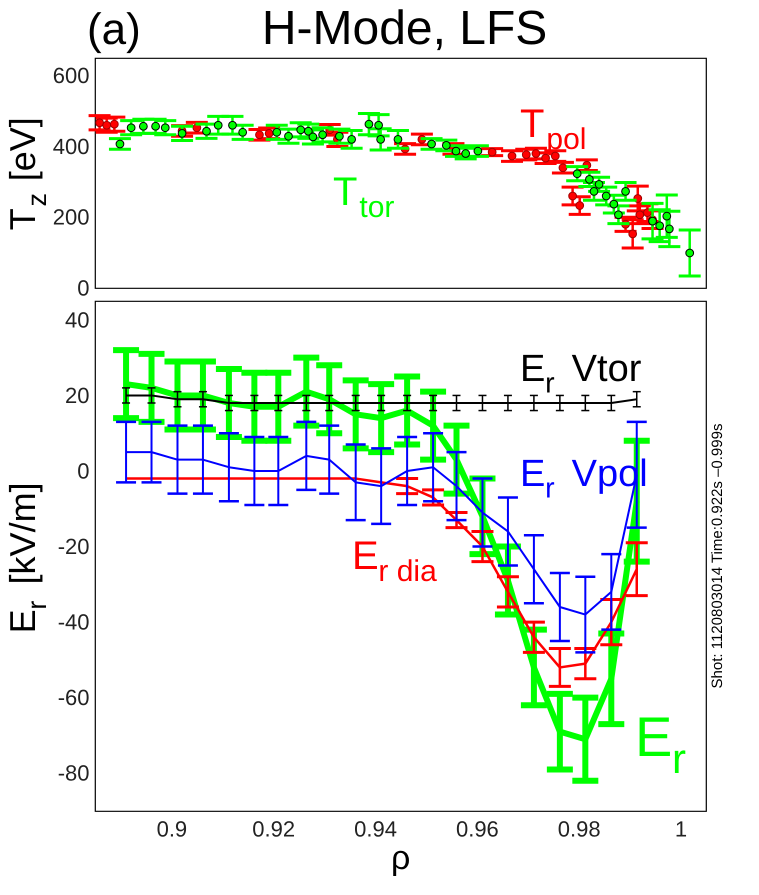  Describe the element at coordinates (375, 829) in the screenshot. I see `x-tick-label: 0.94` at that location.